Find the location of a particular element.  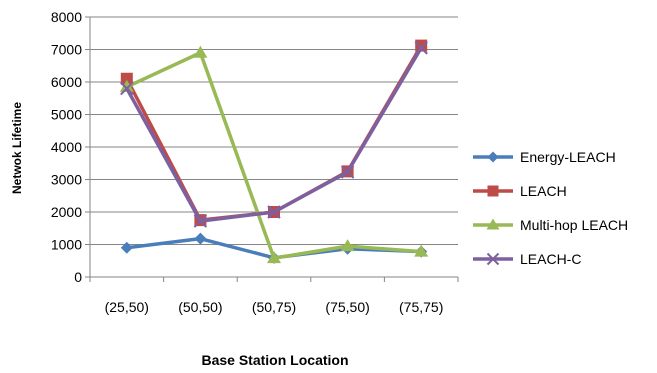

y-tick-label: 0 is located at coordinates (78, 277).